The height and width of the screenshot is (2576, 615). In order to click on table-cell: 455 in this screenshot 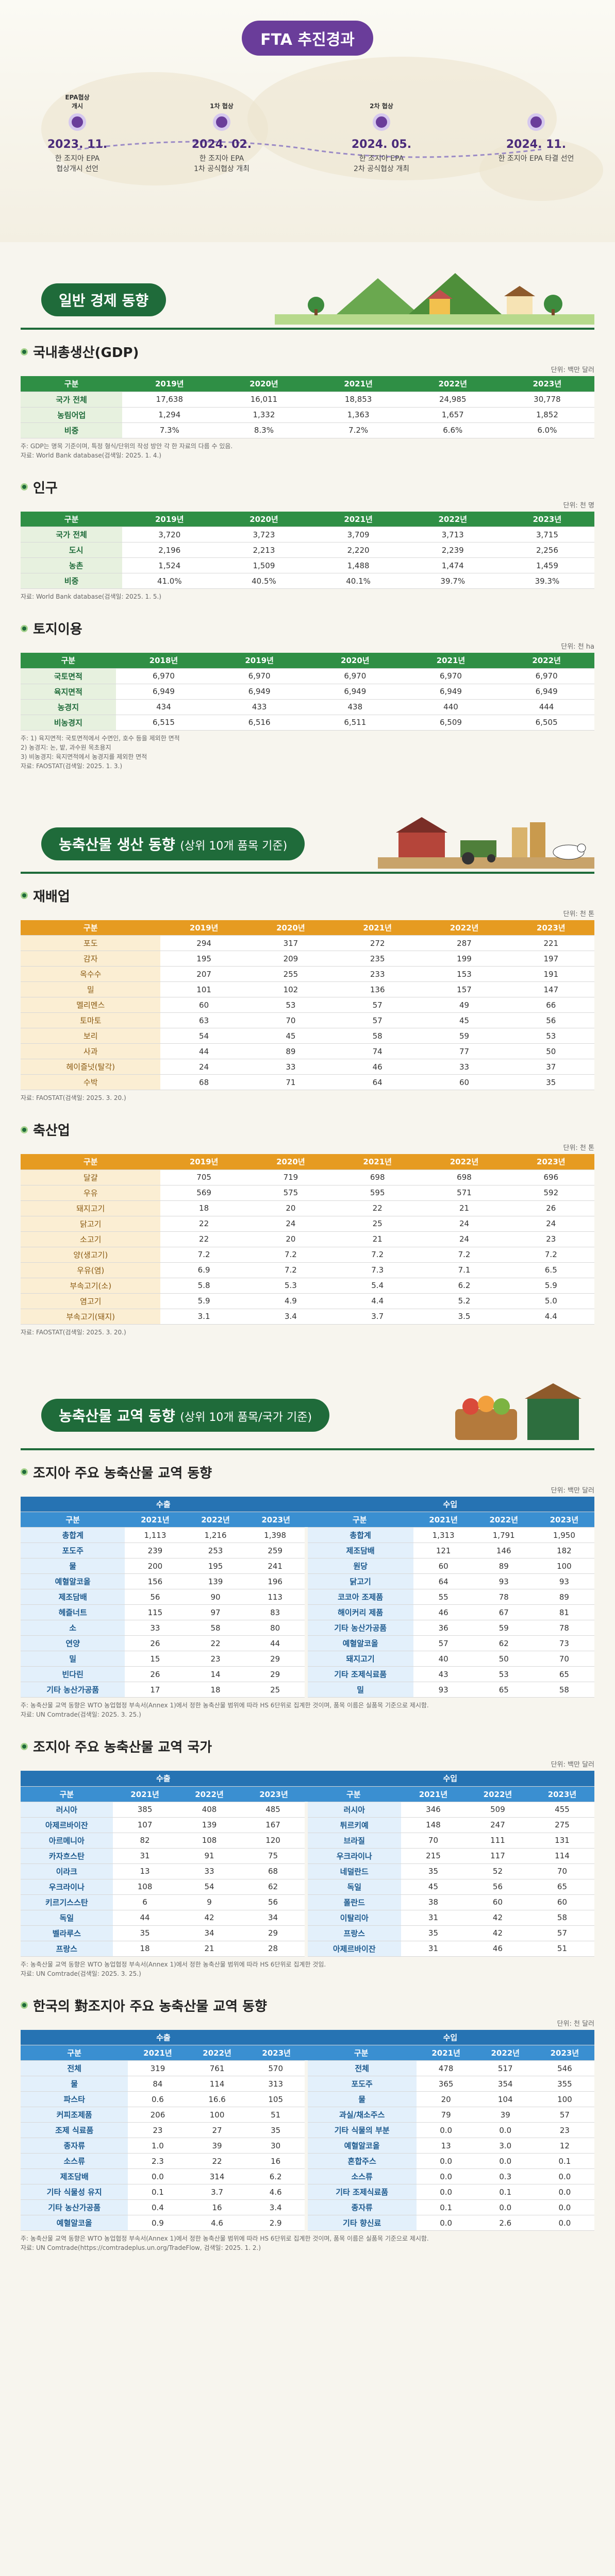, I will do `click(561, 1810)`.